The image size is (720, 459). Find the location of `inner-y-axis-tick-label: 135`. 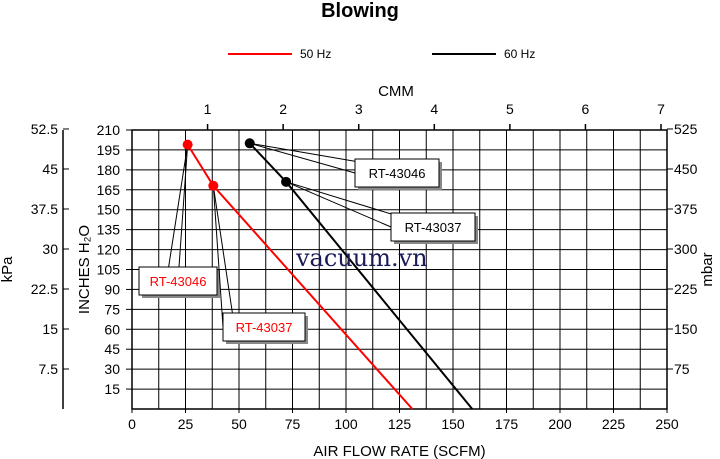

inner-y-axis-tick-label: 135 is located at coordinates (109, 230).